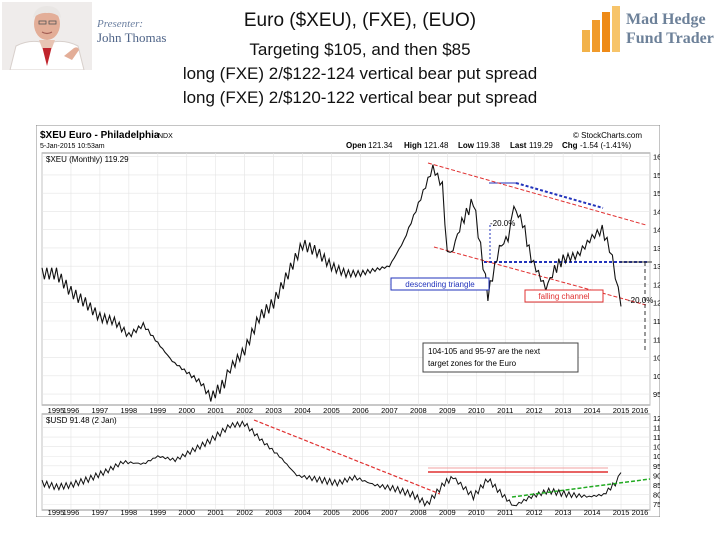 This screenshot has width=720, height=540. Describe the element at coordinates (656, 466) in the screenshot. I see `y-tick-label-usd: 95` at that location.